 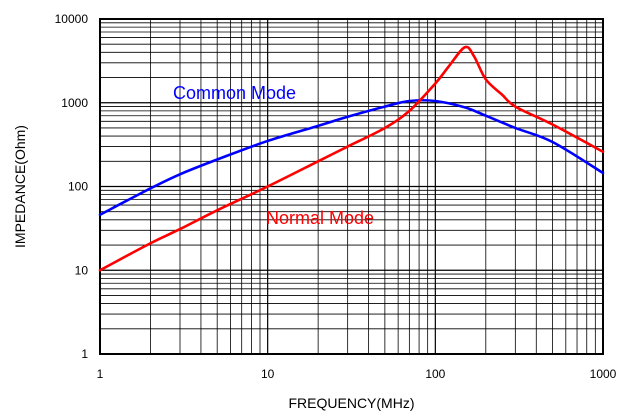 What do you see at coordinates (82, 270) in the screenshot?
I see `y-tick-label: 10` at bounding box center [82, 270].